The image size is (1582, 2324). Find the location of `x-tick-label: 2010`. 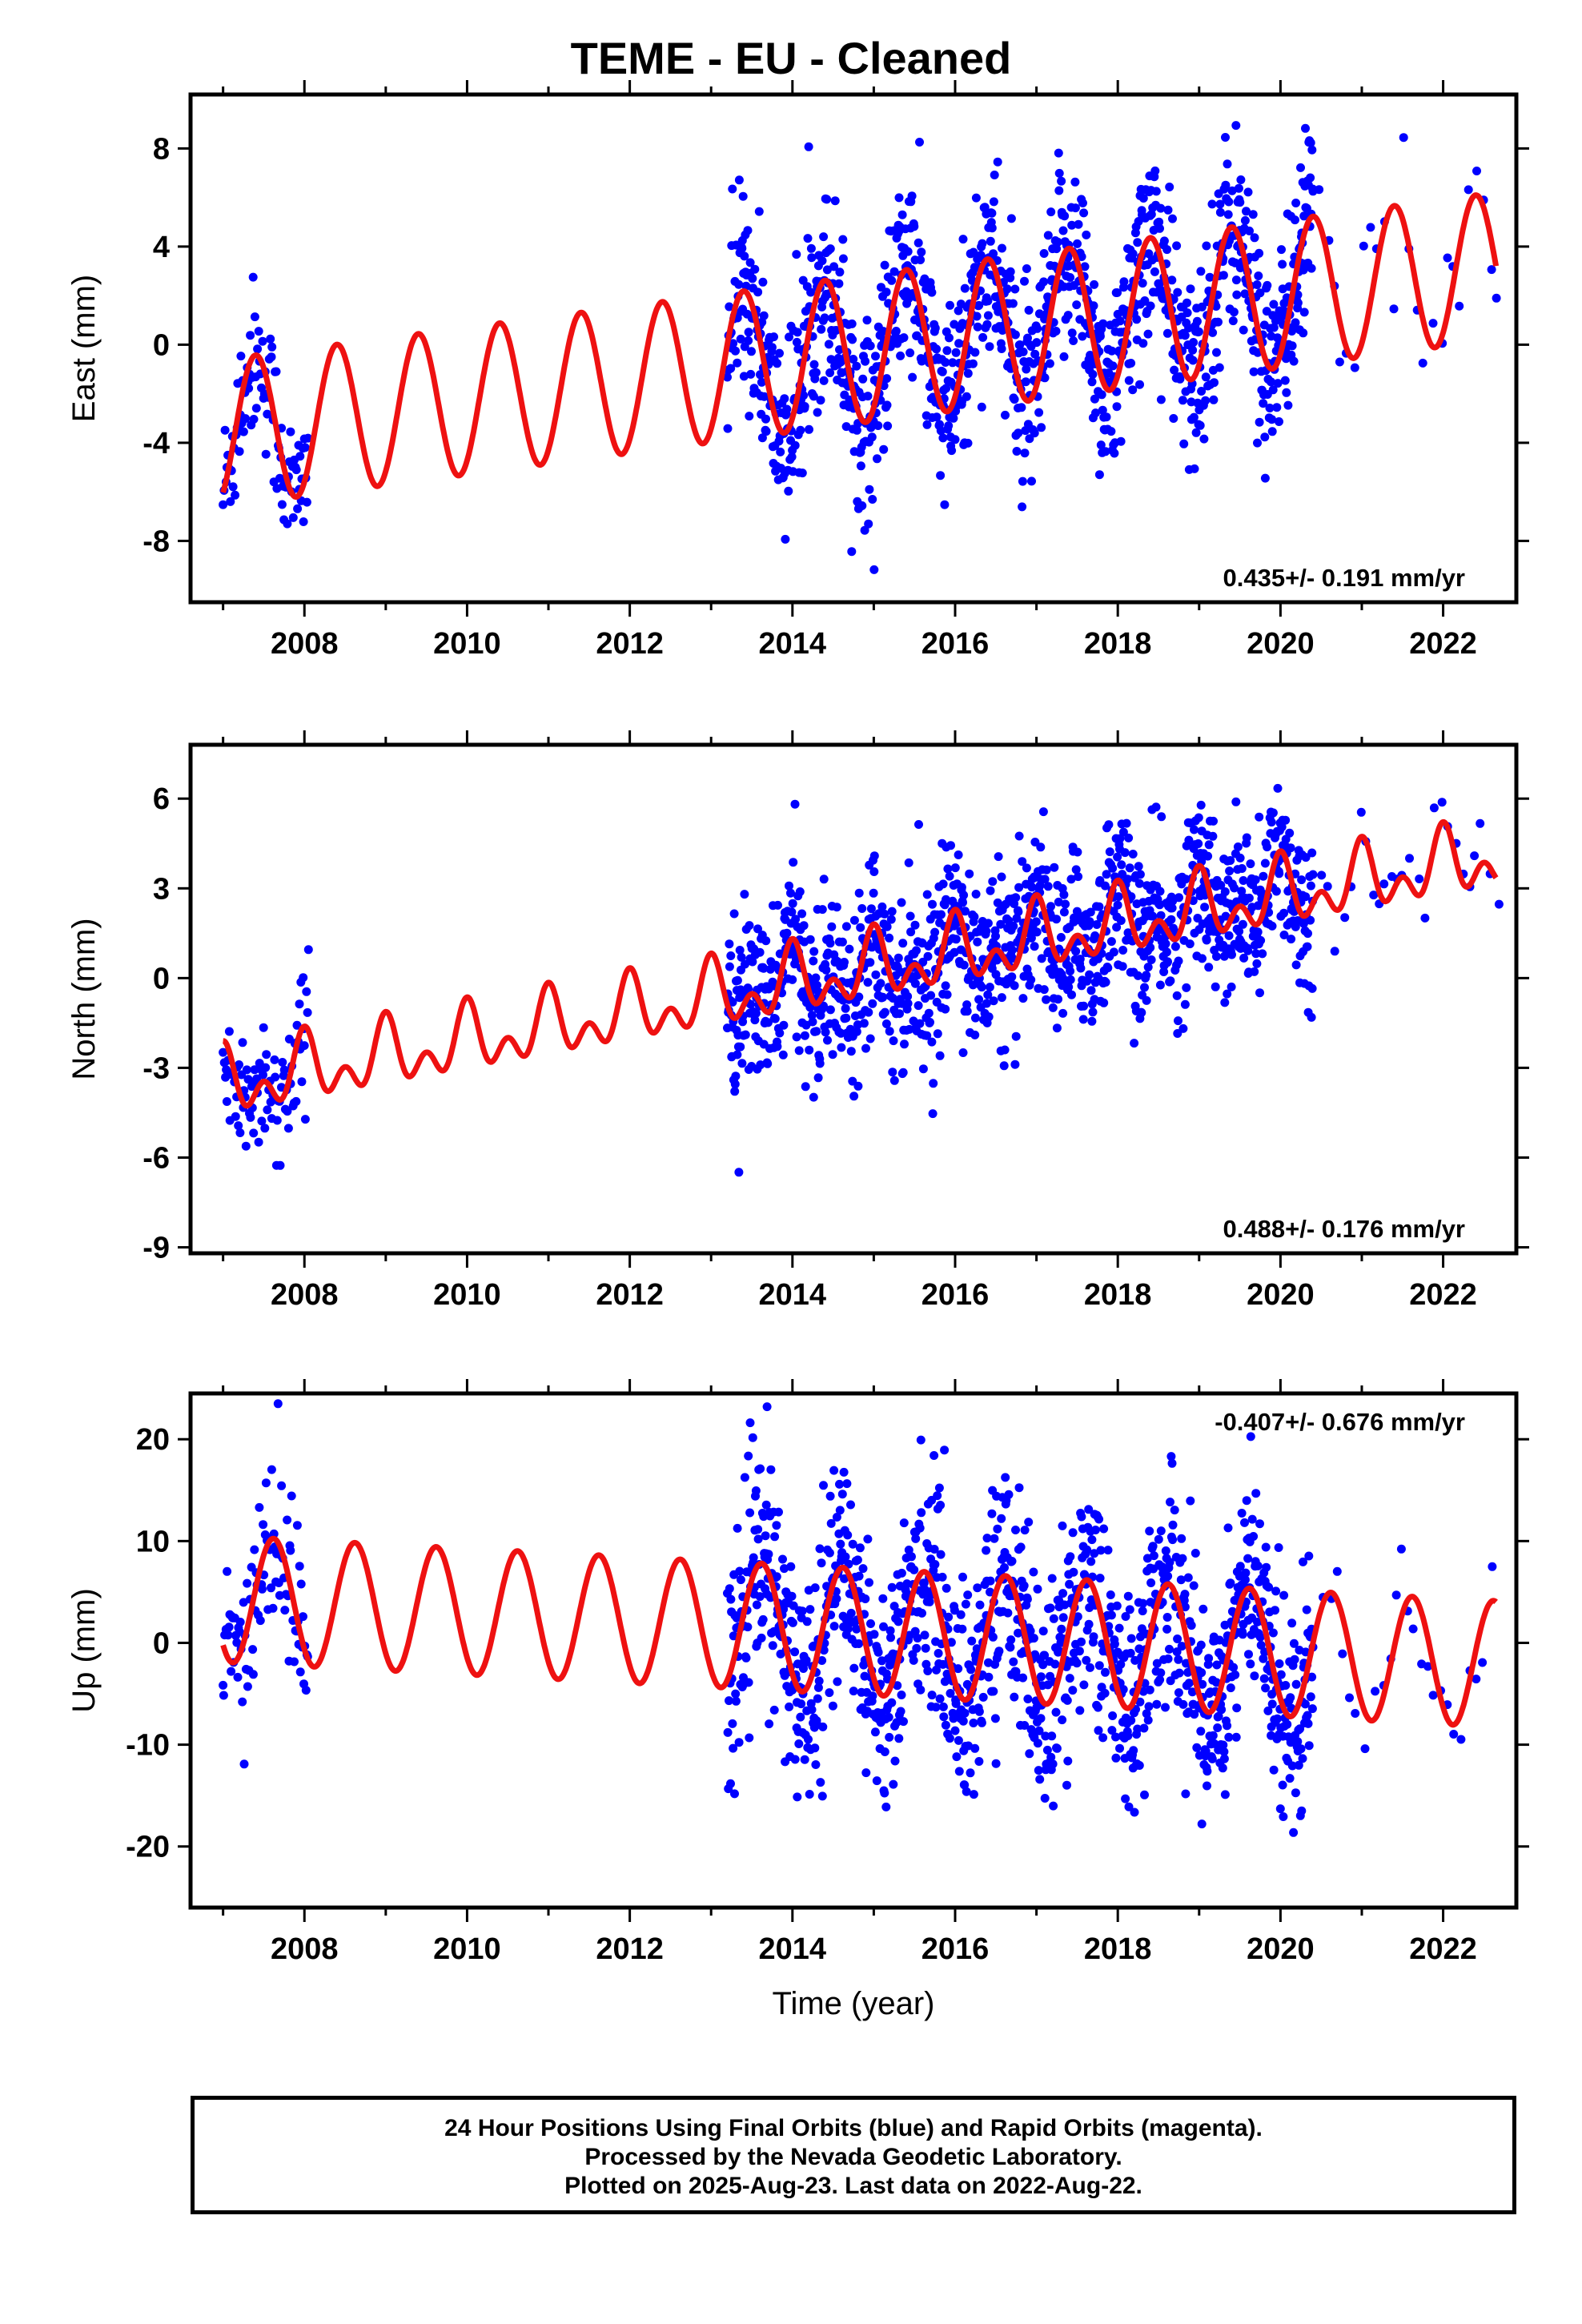

x-tick-label: 2010 is located at coordinates (467, 1295).